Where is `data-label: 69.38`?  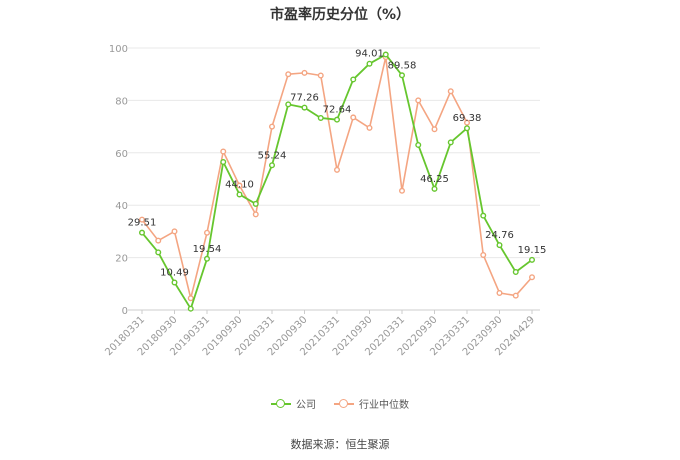 data-label: 69.38 is located at coordinates (467, 118).